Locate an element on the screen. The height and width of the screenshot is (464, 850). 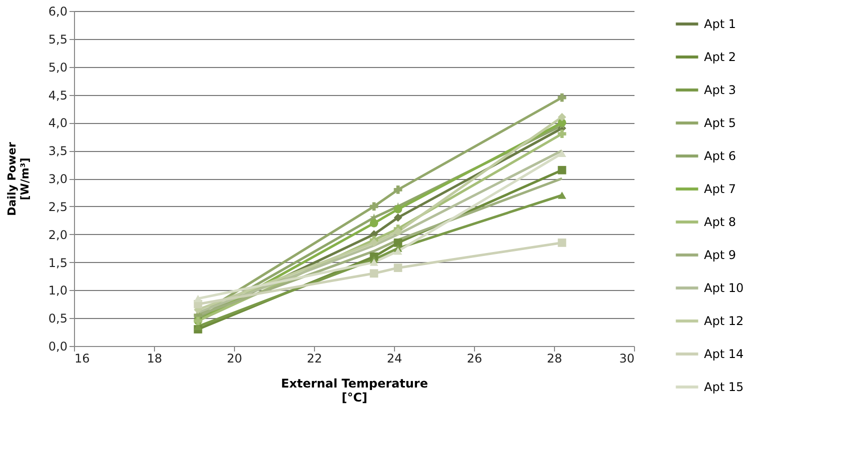
y-tick-label: 4,5 is located at coordinates (58, 95).